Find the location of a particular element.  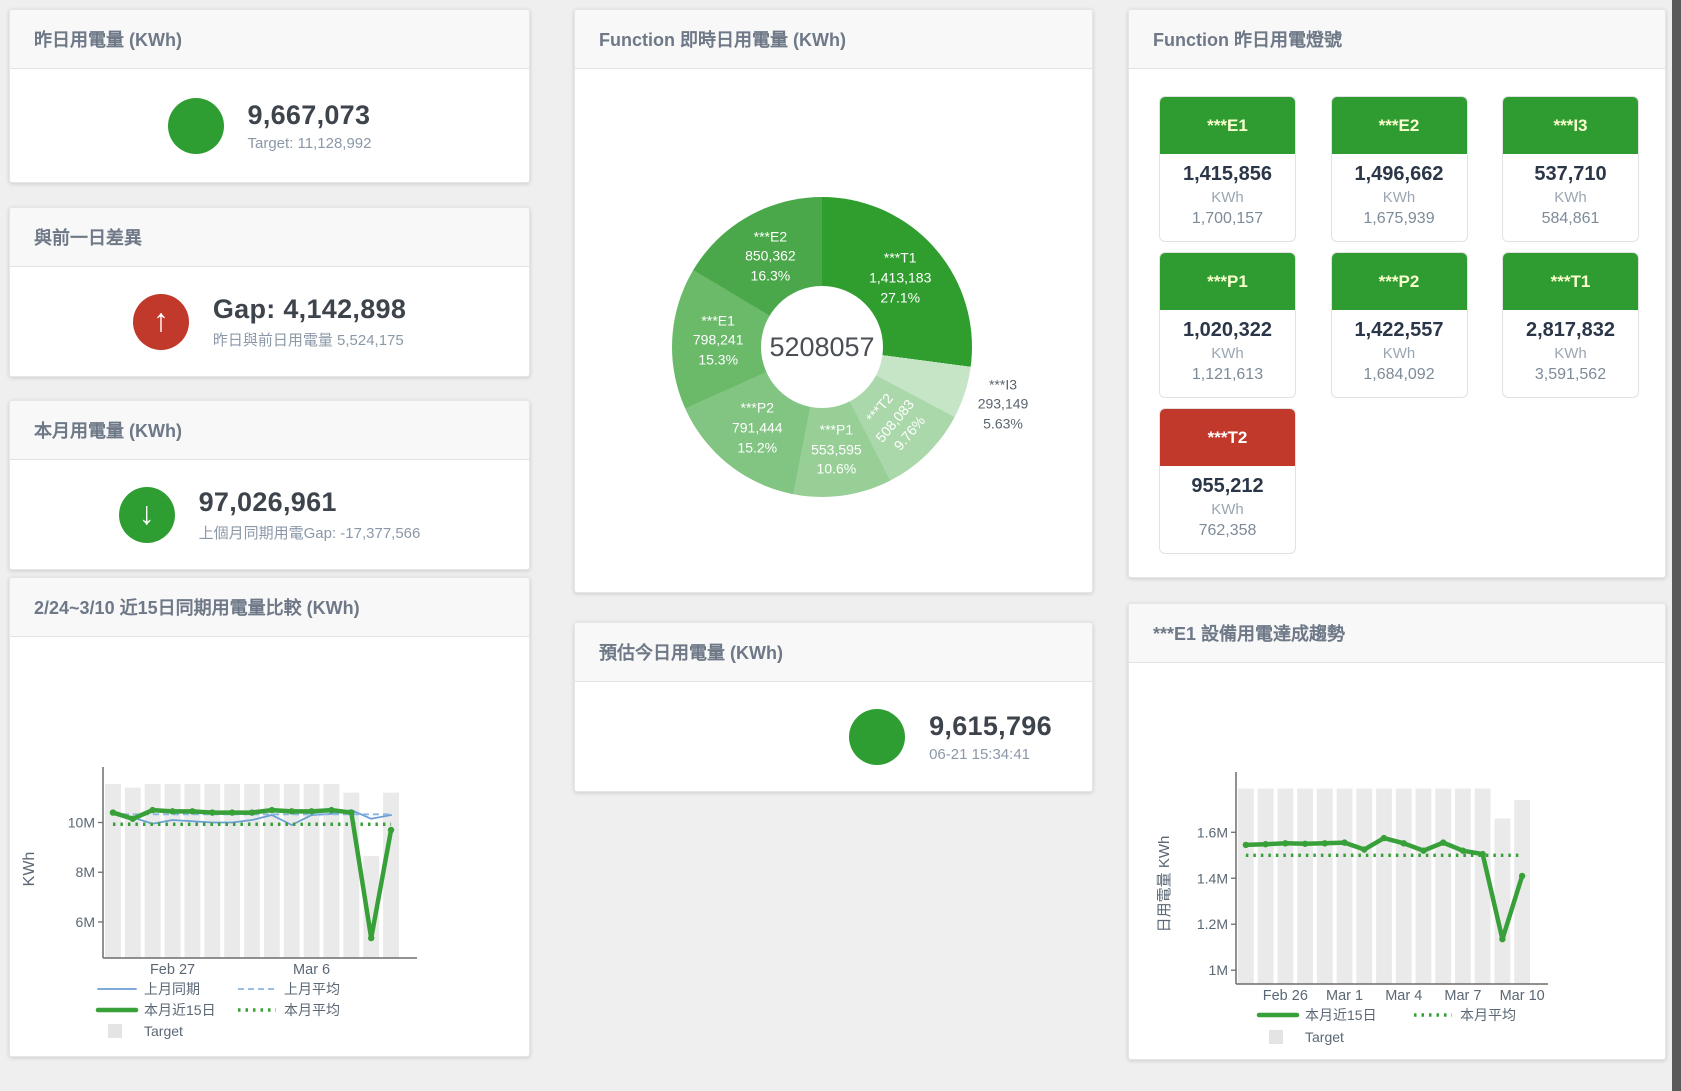

kpi-body: ↓ 97,026,961 上個月同期用電Gap: -17,377,566 is located at coordinates (269, 514).